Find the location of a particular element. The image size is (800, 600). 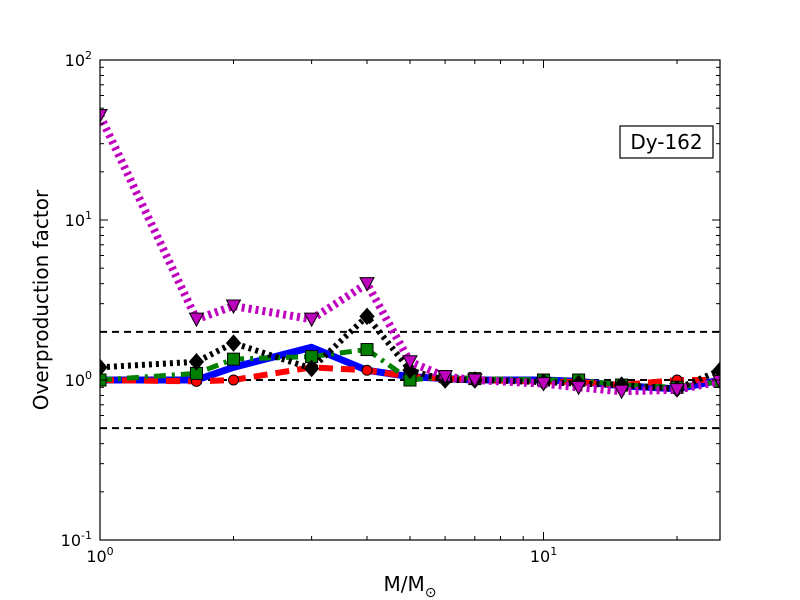

y-tick-label: 10² is located at coordinates (78, 59).